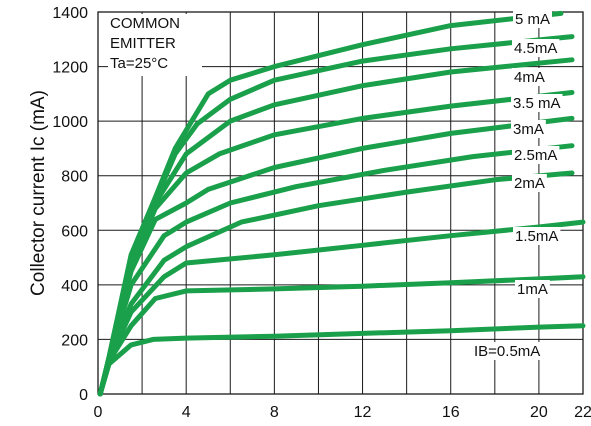  Describe the element at coordinates (539, 412) in the screenshot. I see `x-tick-label: 20` at that location.